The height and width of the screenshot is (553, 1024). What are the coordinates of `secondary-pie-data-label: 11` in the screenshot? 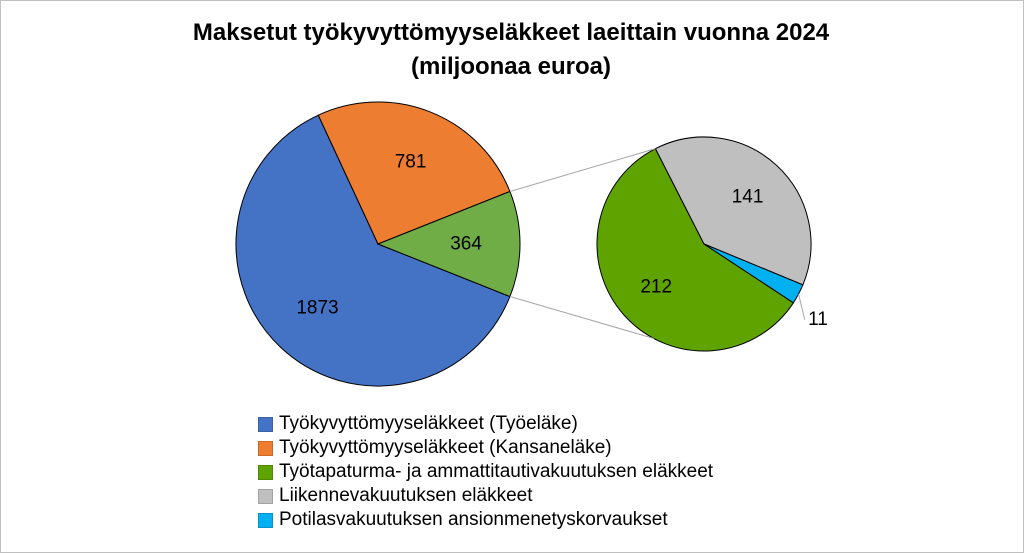 It's located at (818, 319).